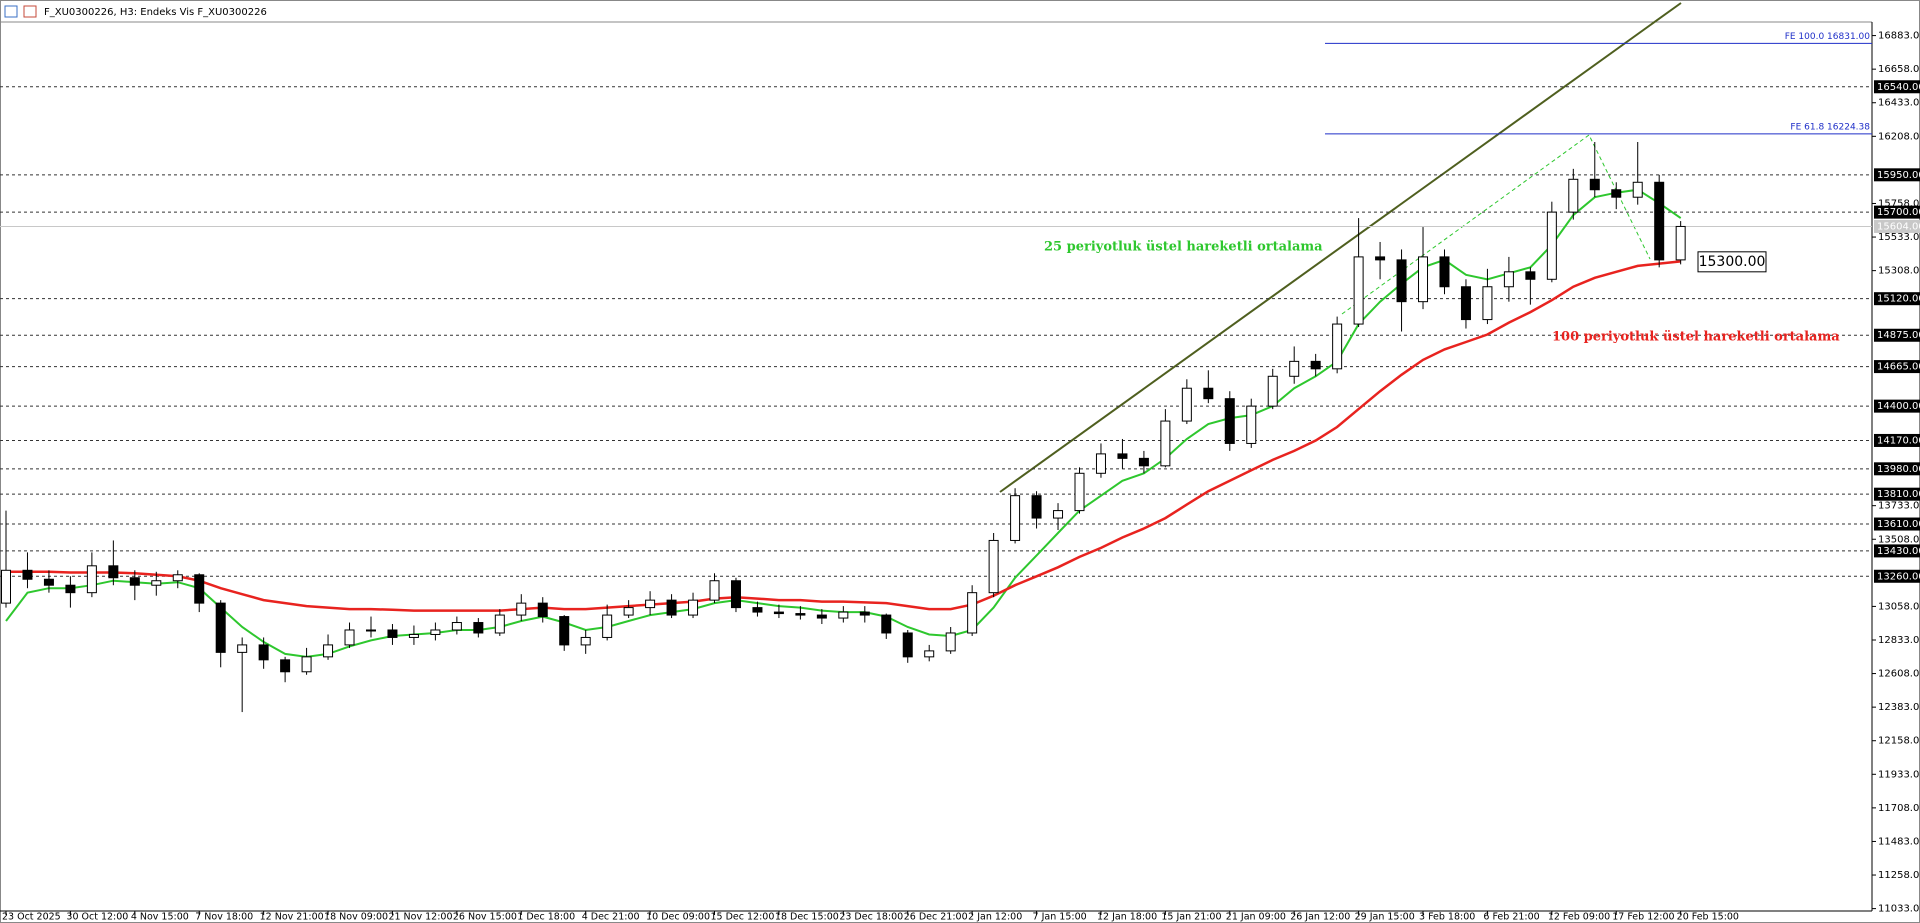 Image resolution: width=1920 pixels, height=923 pixels. I want to click on level-label: 15120.00, so click(1898, 299).